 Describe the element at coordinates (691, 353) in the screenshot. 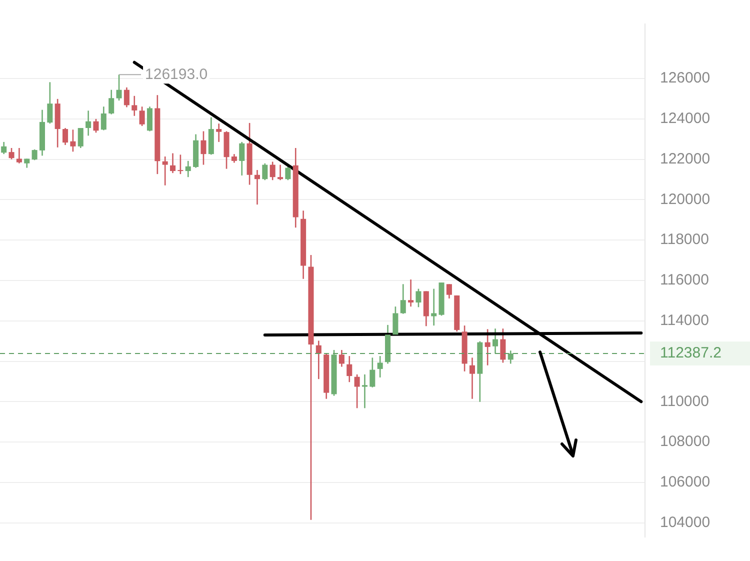

I see `ref-line-label: 112387.2` at that location.